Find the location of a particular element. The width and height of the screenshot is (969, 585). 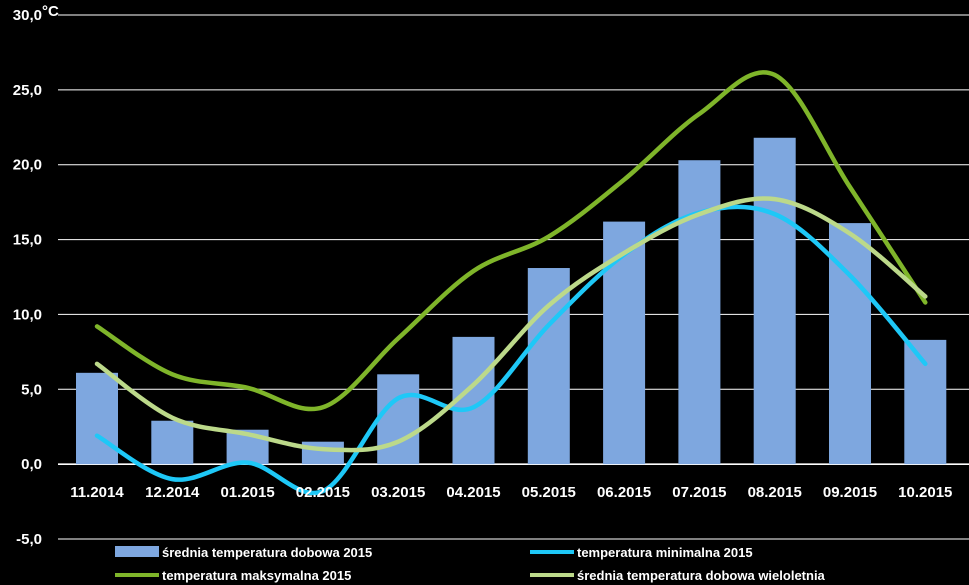

x-tick-label: 07.2015 is located at coordinates (699, 492).